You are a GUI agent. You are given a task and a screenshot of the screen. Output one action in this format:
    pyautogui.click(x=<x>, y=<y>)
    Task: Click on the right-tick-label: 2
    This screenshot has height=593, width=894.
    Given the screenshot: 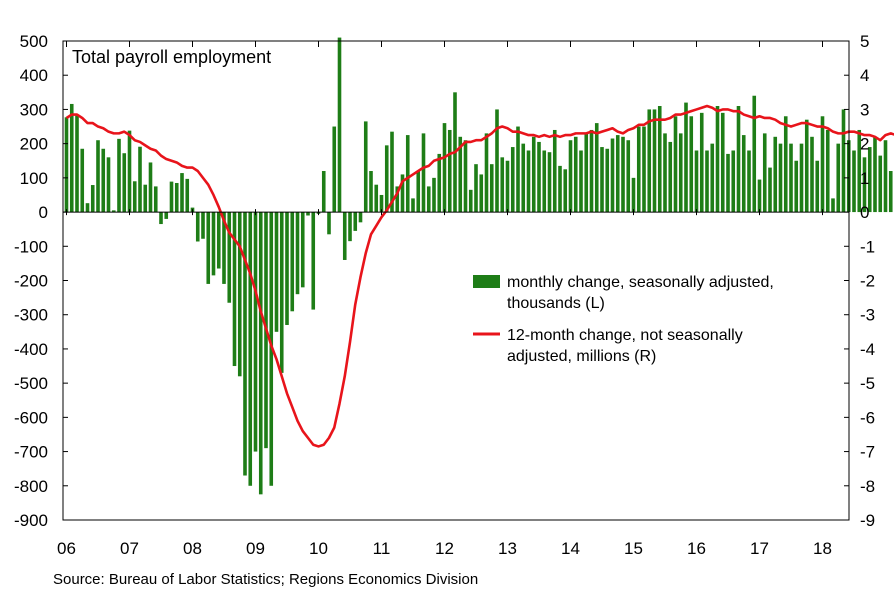 What is the action you would take?
    pyautogui.click(x=864, y=144)
    